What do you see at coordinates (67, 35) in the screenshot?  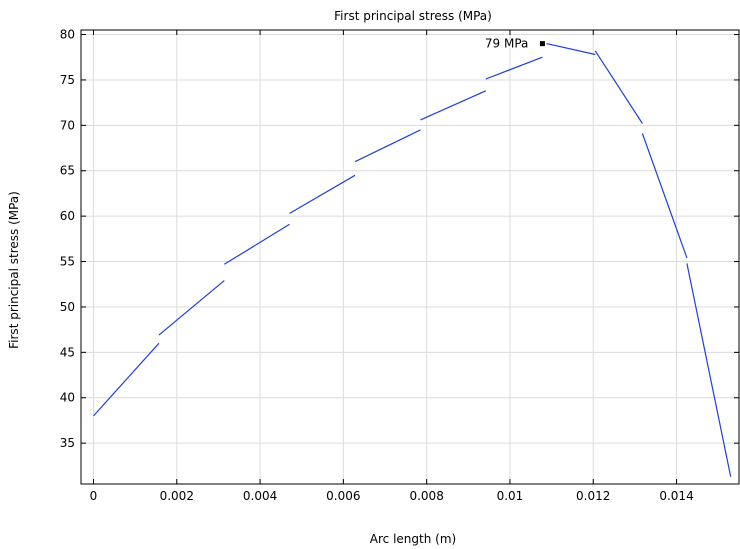 I see `y-tick-label: 80` at bounding box center [67, 35].